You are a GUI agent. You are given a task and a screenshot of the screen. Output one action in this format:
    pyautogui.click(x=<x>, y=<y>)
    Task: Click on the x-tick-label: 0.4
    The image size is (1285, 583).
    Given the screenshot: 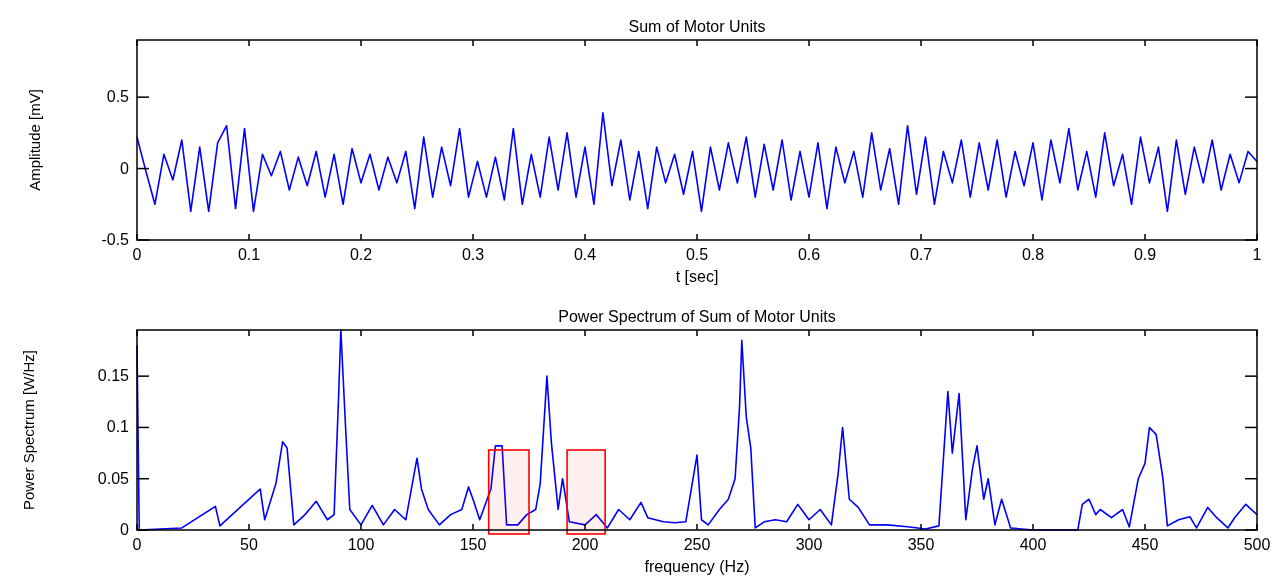 What is the action you would take?
    pyautogui.click(x=585, y=254)
    